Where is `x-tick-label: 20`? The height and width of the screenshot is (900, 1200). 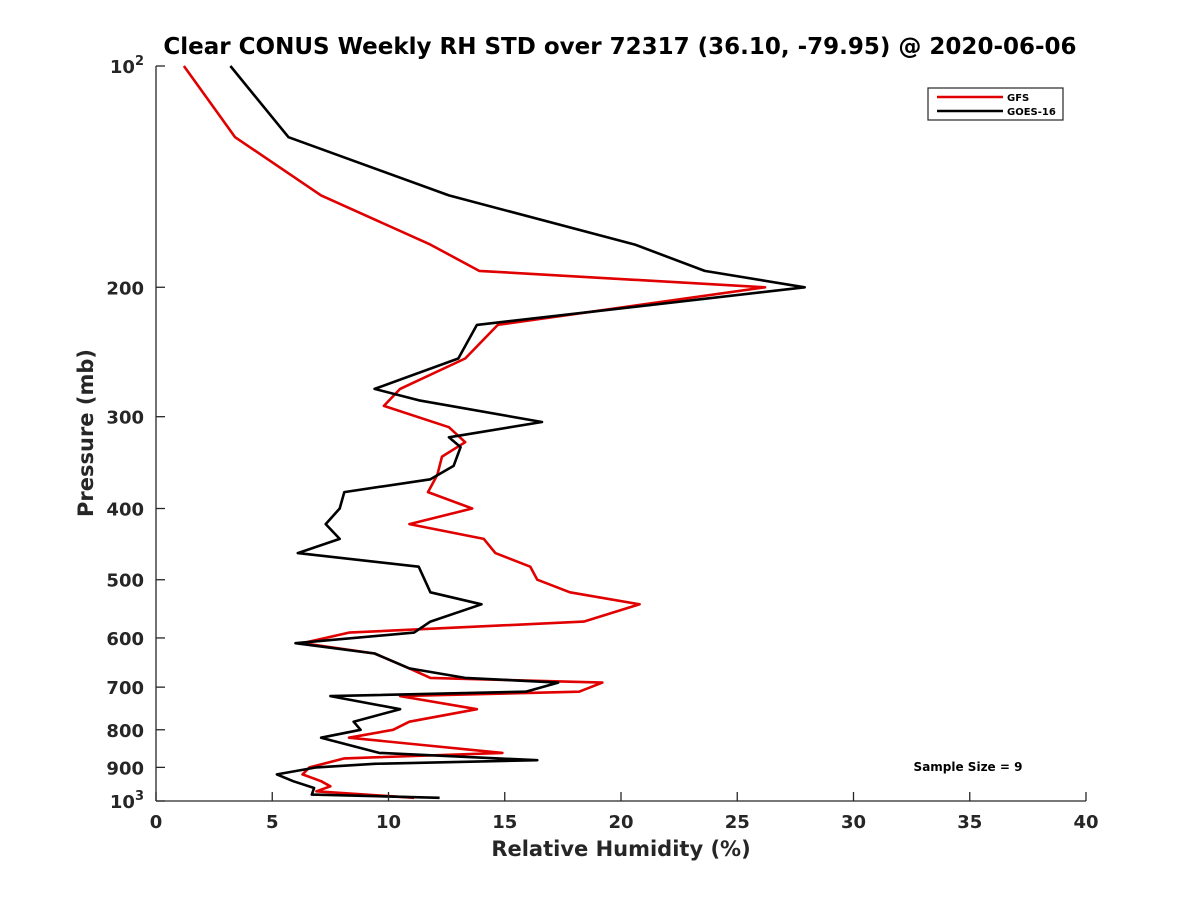 x-tick-label: 20 is located at coordinates (620, 822).